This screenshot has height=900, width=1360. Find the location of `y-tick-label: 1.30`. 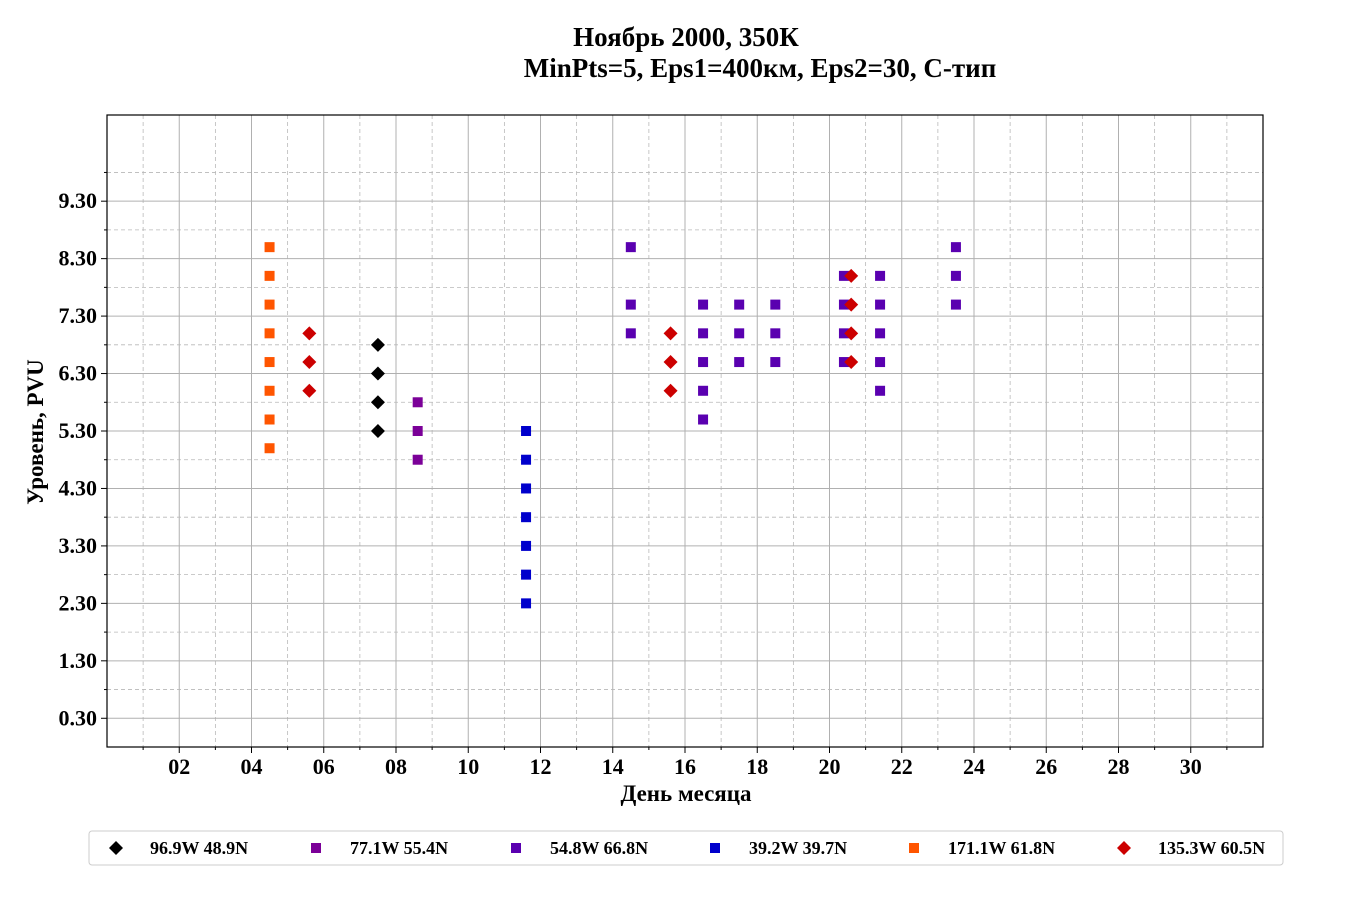

y-tick-label: 1.30 is located at coordinates (78, 660).